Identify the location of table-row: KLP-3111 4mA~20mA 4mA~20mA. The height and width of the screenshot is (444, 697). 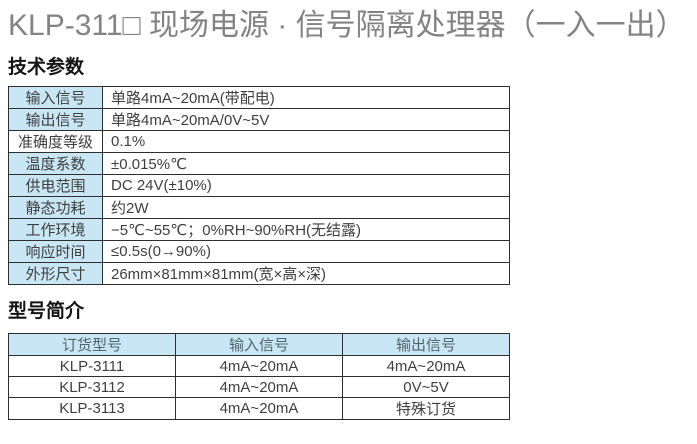
(259, 366).